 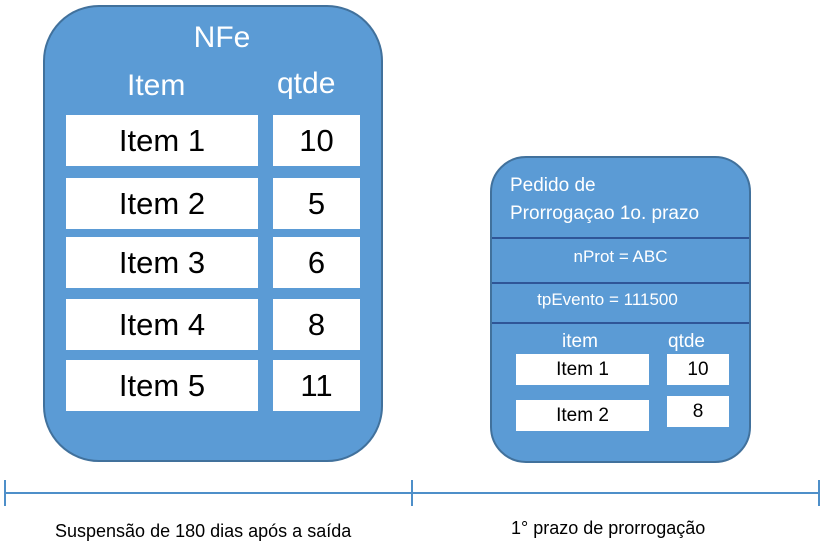 I want to click on nfe-row-5-qtde: 11, so click(x=316, y=385).